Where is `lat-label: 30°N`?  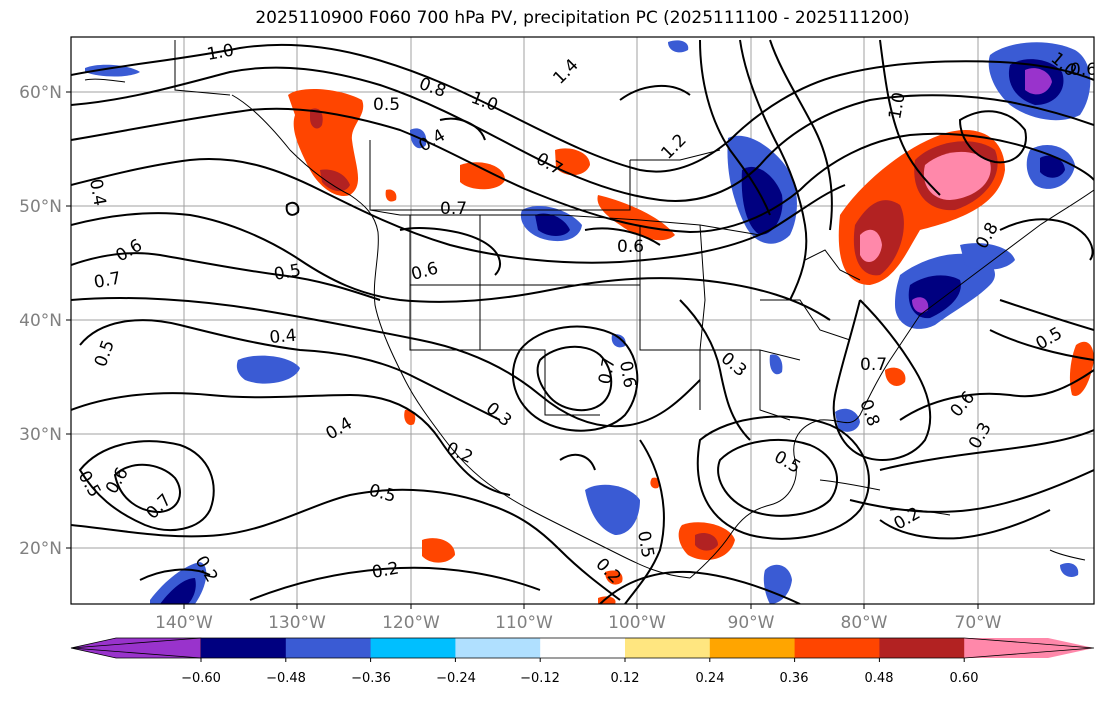
lat-label: 30°N is located at coordinates (40, 435).